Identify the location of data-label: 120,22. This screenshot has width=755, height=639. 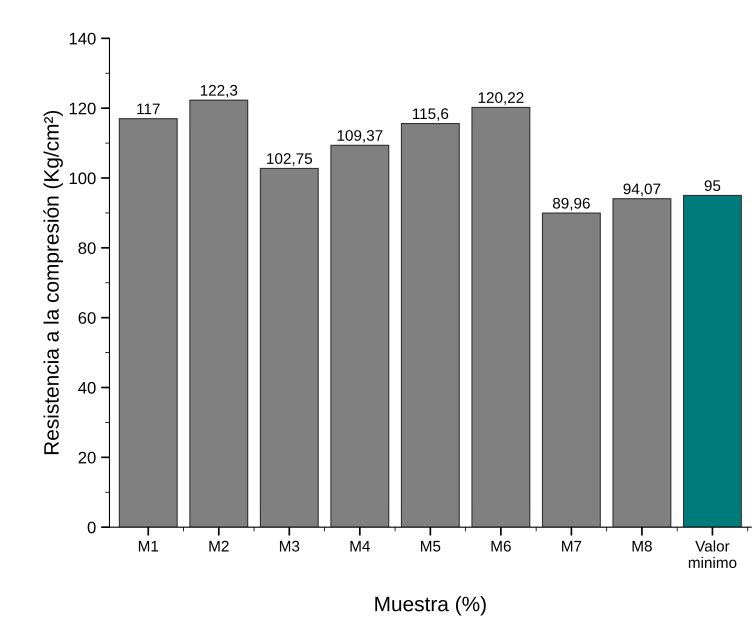
(501, 98).